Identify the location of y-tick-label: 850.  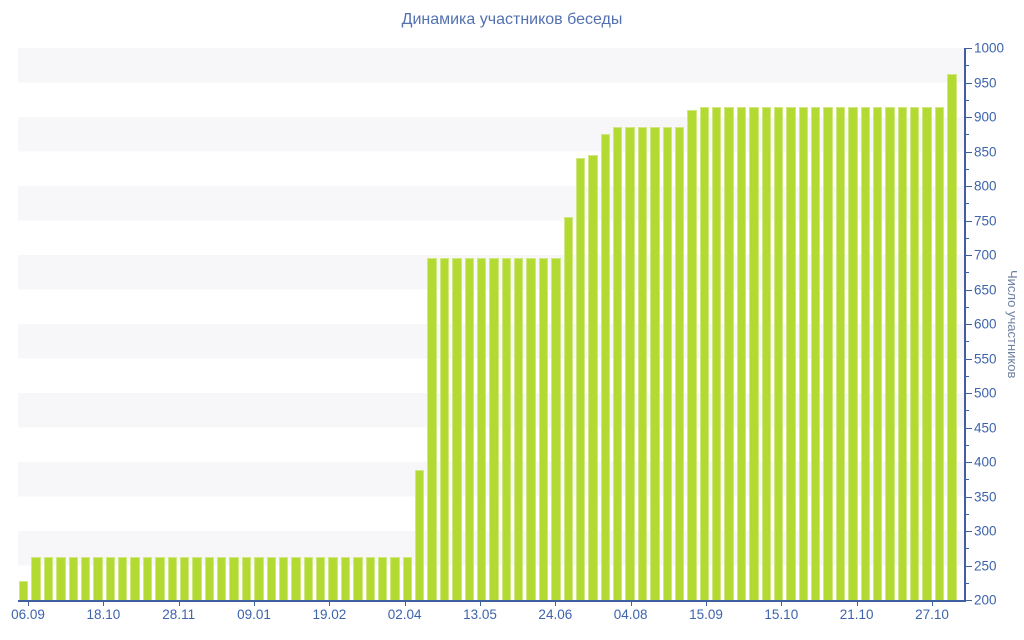
(985, 151).